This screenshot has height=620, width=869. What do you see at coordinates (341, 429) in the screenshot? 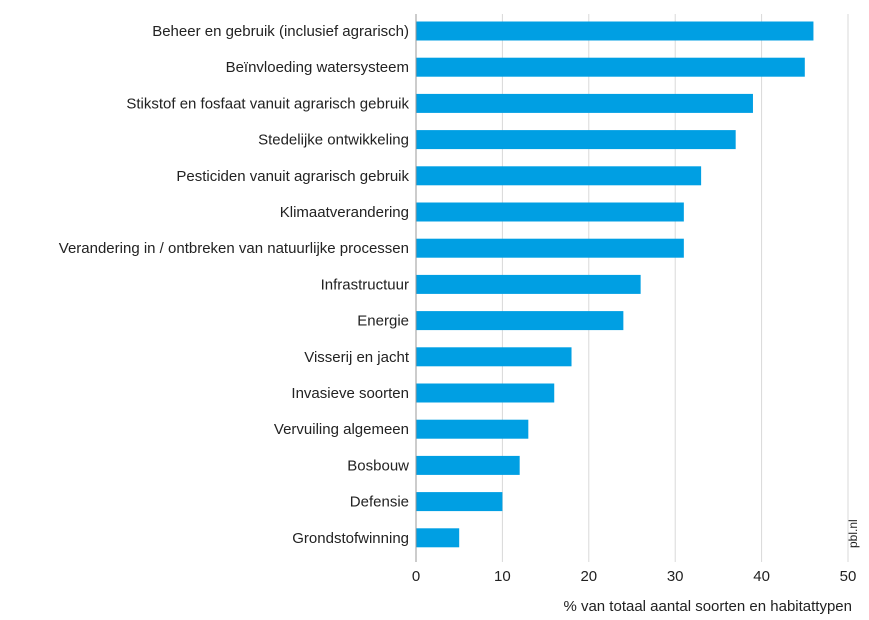
I see `category-label: Vervuiling algemeen` at bounding box center [341, 429].